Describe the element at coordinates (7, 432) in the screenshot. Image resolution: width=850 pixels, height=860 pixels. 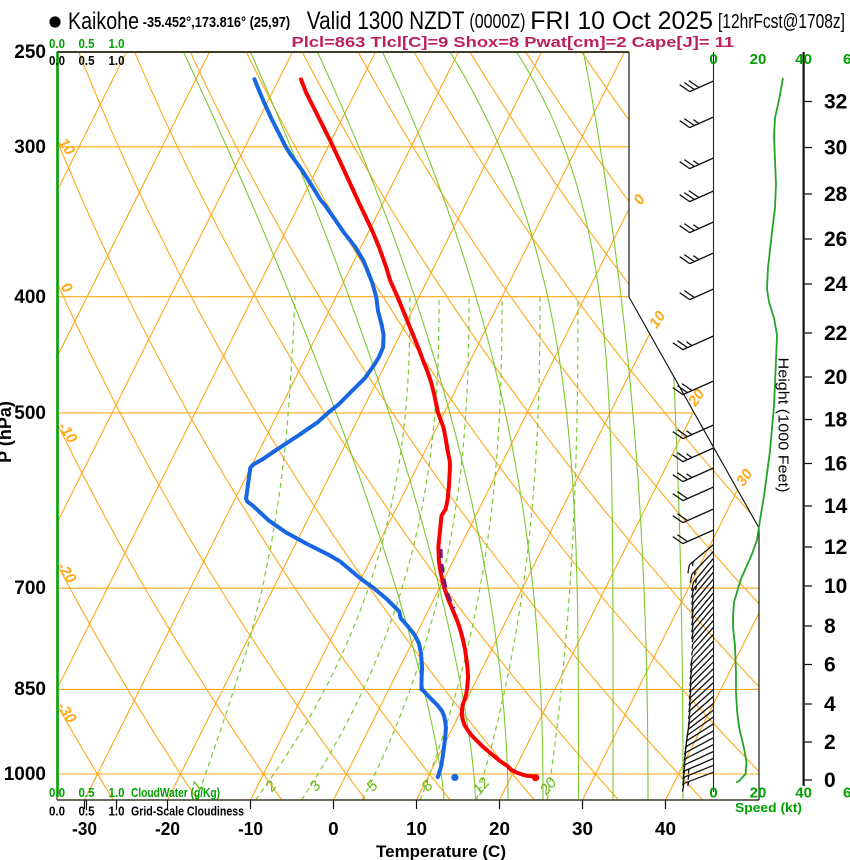
I see `svg-text: P (hPa)` at that location.